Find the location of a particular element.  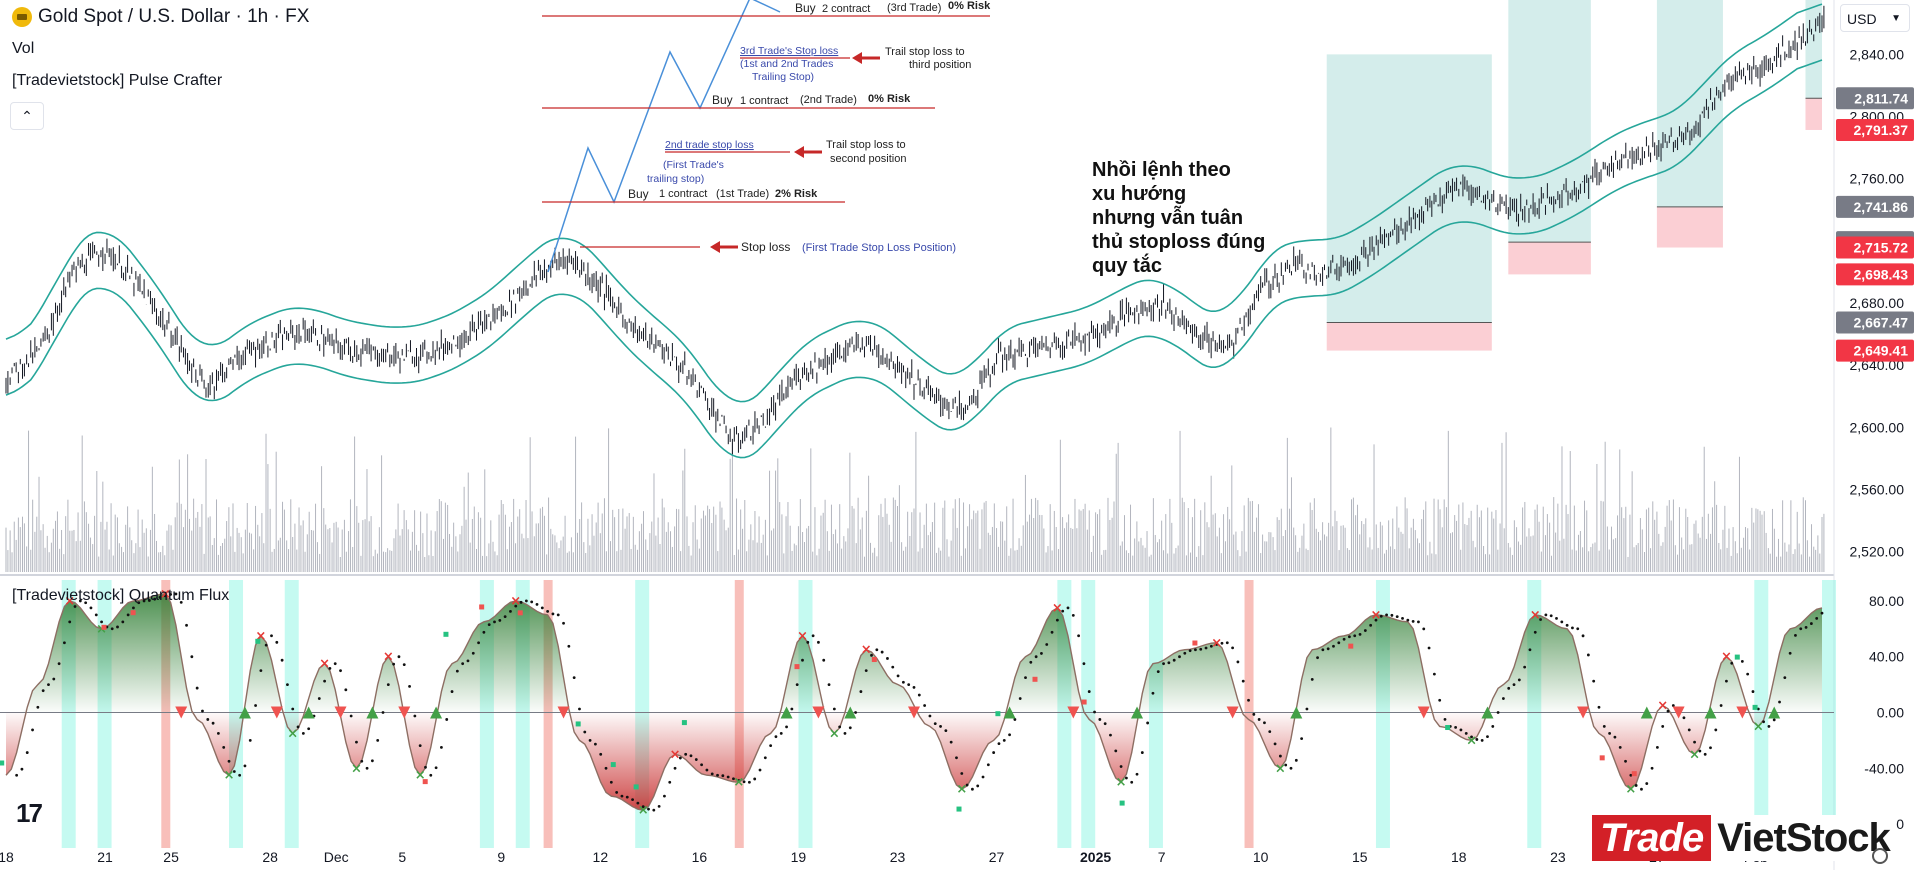

watermark-trade: Trade is located at coordinates (1652, 838).